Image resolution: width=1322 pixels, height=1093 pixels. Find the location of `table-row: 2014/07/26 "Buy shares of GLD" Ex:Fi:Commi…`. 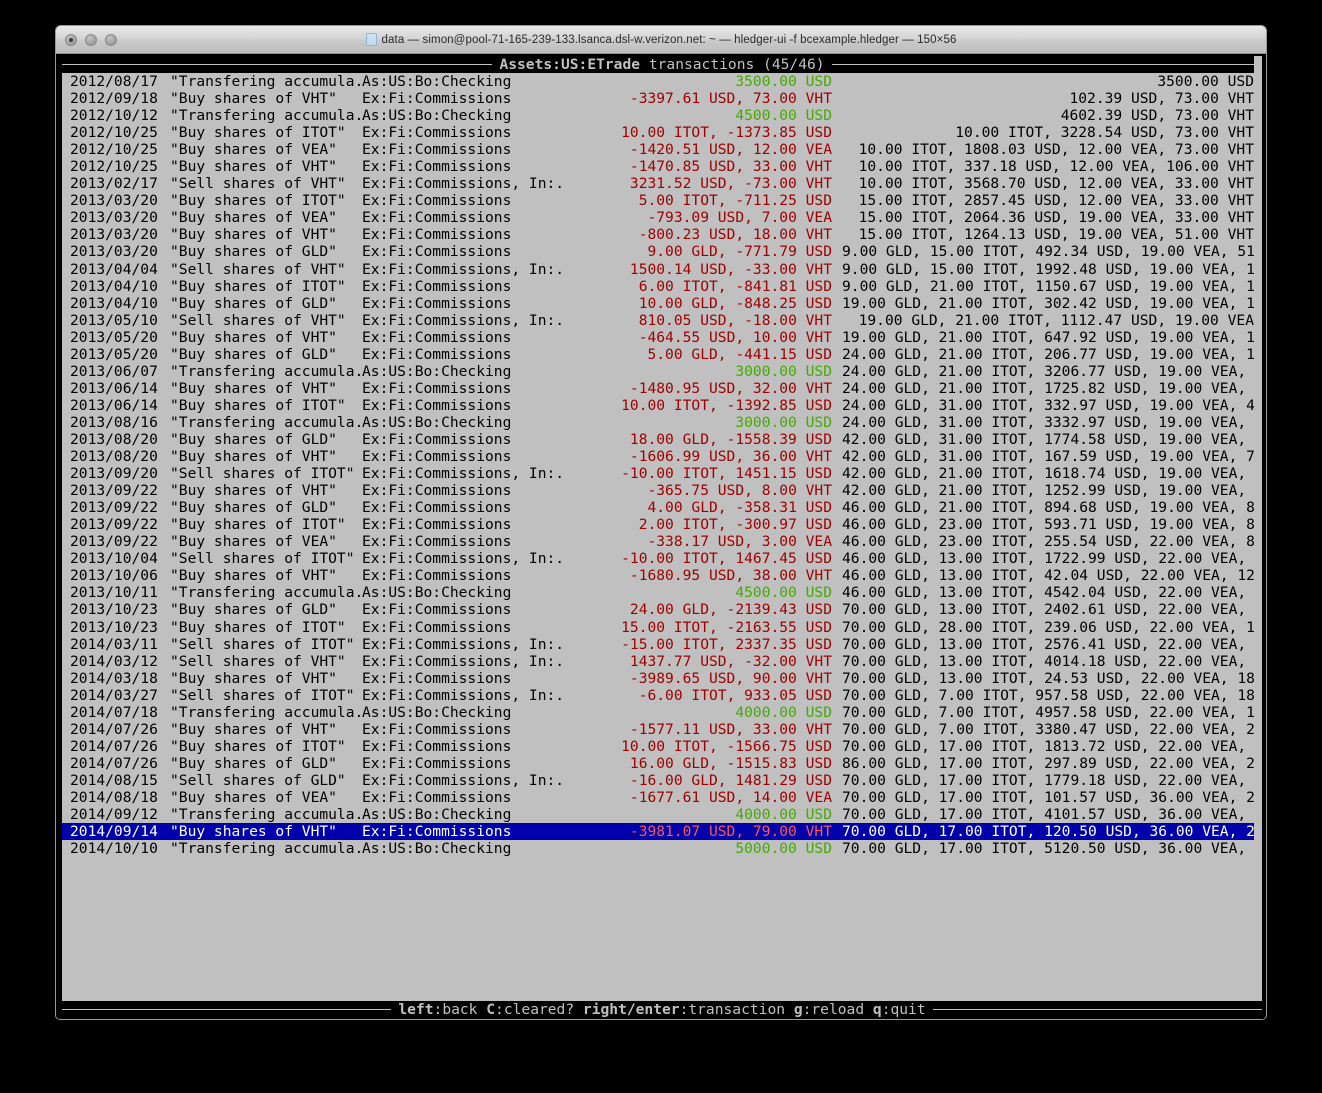

table-row: 2014/07/26 "Buy shares of GLD" Ex:Fi:Commi… is located at coordinates (662, 763).